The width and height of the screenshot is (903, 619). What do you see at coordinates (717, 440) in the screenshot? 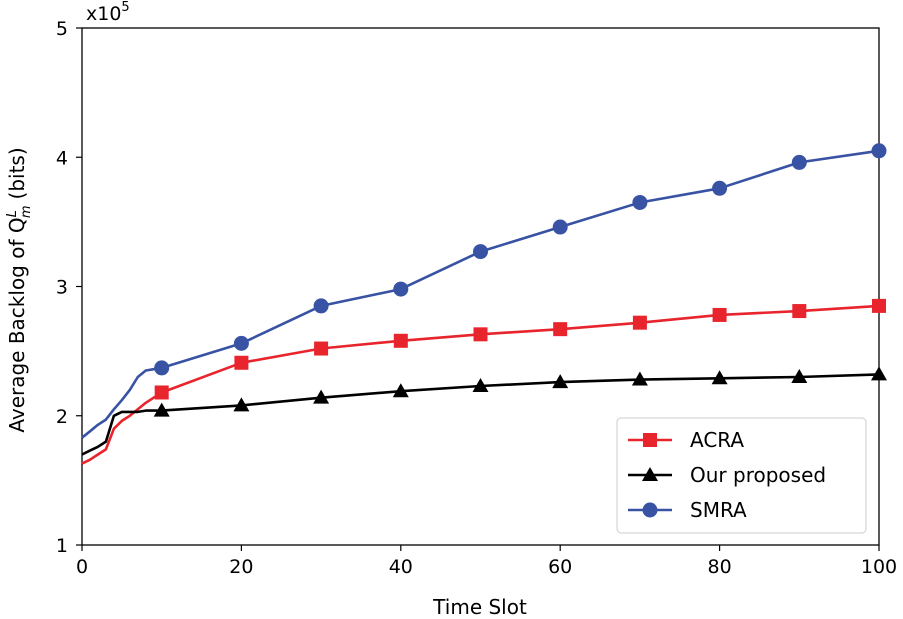
I see `legend-label-acra: ACRA` at bounding box center [717, 440].